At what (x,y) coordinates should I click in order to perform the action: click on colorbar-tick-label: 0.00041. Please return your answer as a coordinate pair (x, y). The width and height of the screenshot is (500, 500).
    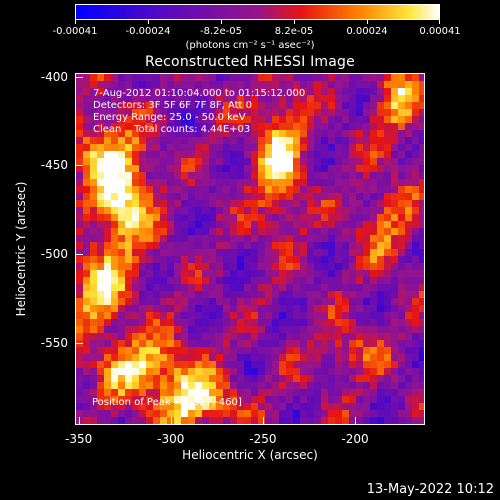
    Looking at the image, I should click on (440, 31).